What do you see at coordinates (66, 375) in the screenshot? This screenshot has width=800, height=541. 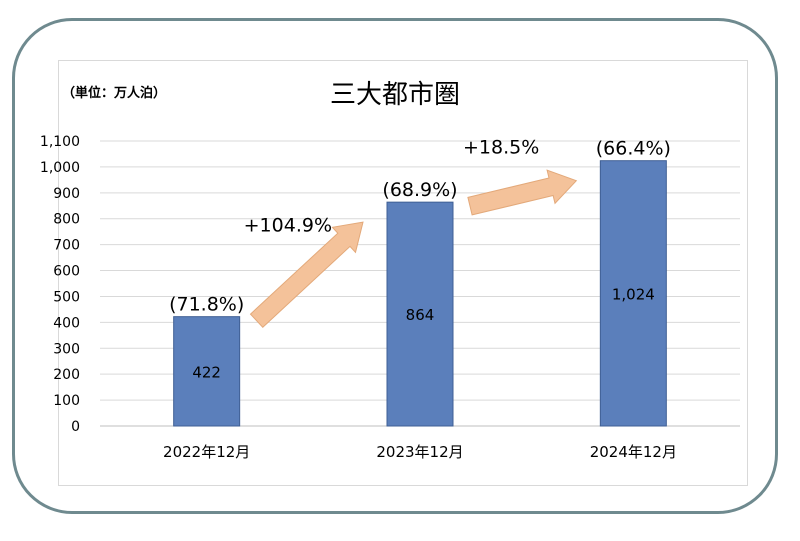 I see `y-tick-label: 200` at bounding box center [66, 375].